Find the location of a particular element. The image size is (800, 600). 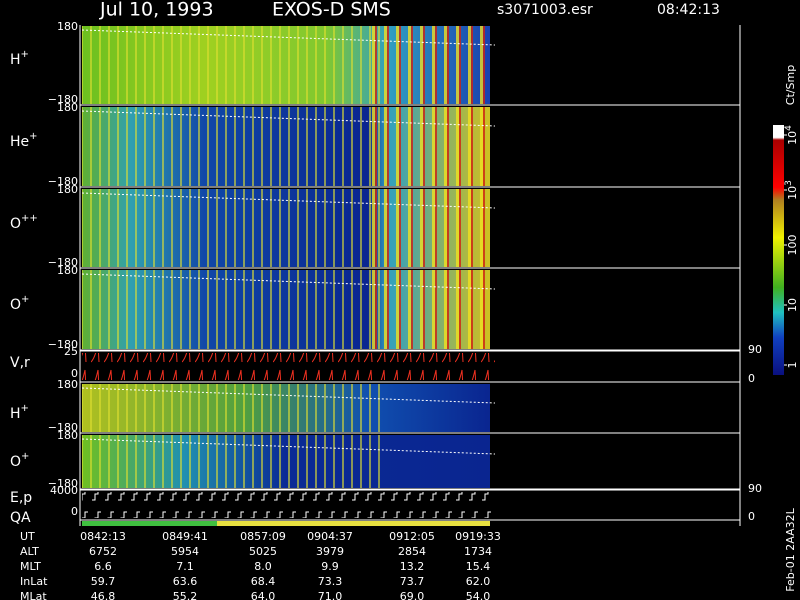

table-value: 59.7 is located at coordinates (103, 581).